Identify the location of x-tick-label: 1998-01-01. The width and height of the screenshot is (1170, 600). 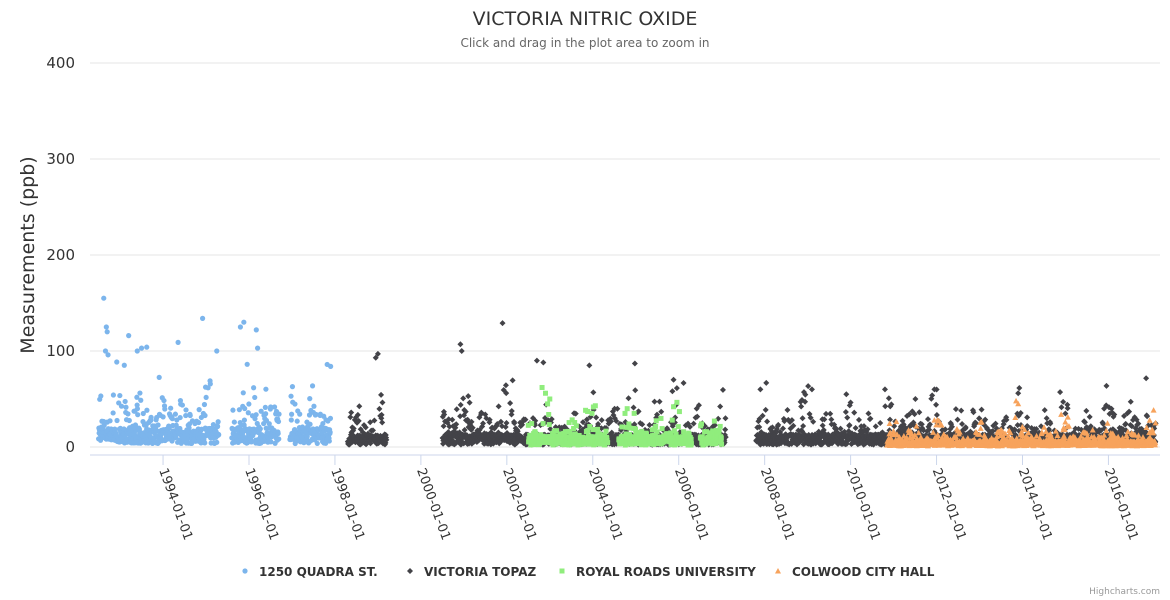
(347, 504).